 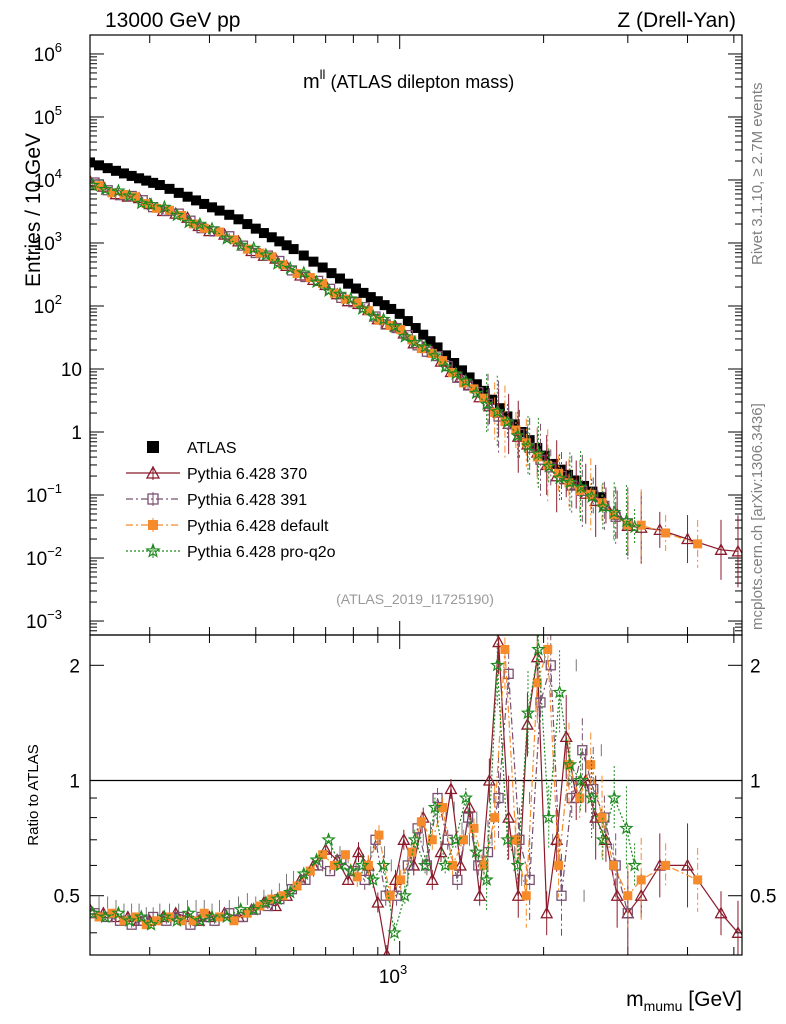 What do you see at coordinates (763, 897) in the screenshot?
I see `ratio-tick-label-right: 0.5` at bounding box center [763, 897].